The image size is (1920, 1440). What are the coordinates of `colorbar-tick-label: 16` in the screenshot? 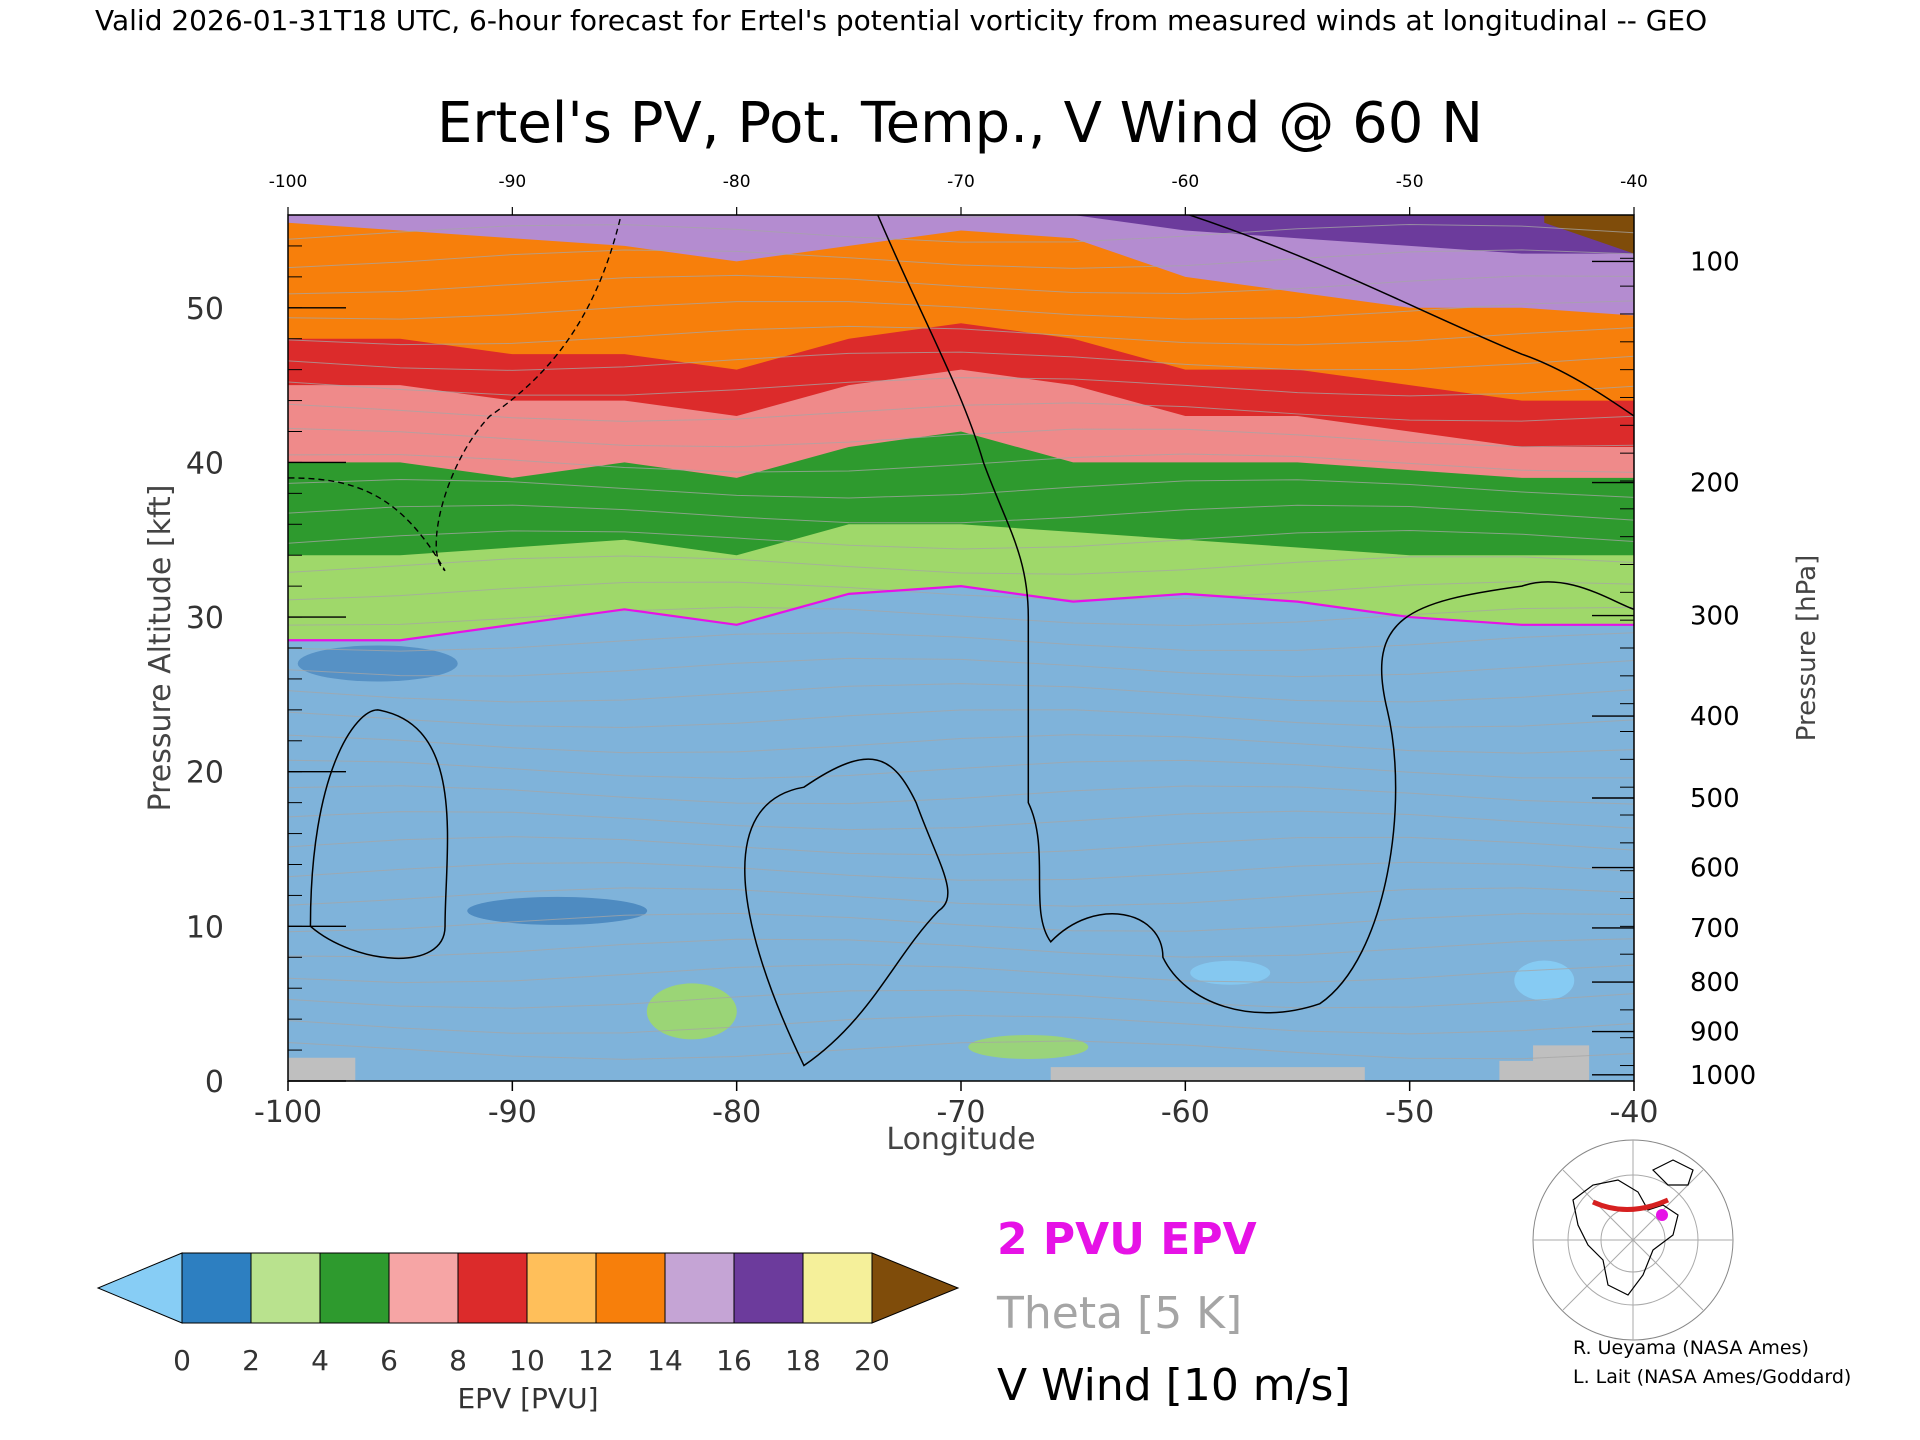 It's located at (734, 1360).